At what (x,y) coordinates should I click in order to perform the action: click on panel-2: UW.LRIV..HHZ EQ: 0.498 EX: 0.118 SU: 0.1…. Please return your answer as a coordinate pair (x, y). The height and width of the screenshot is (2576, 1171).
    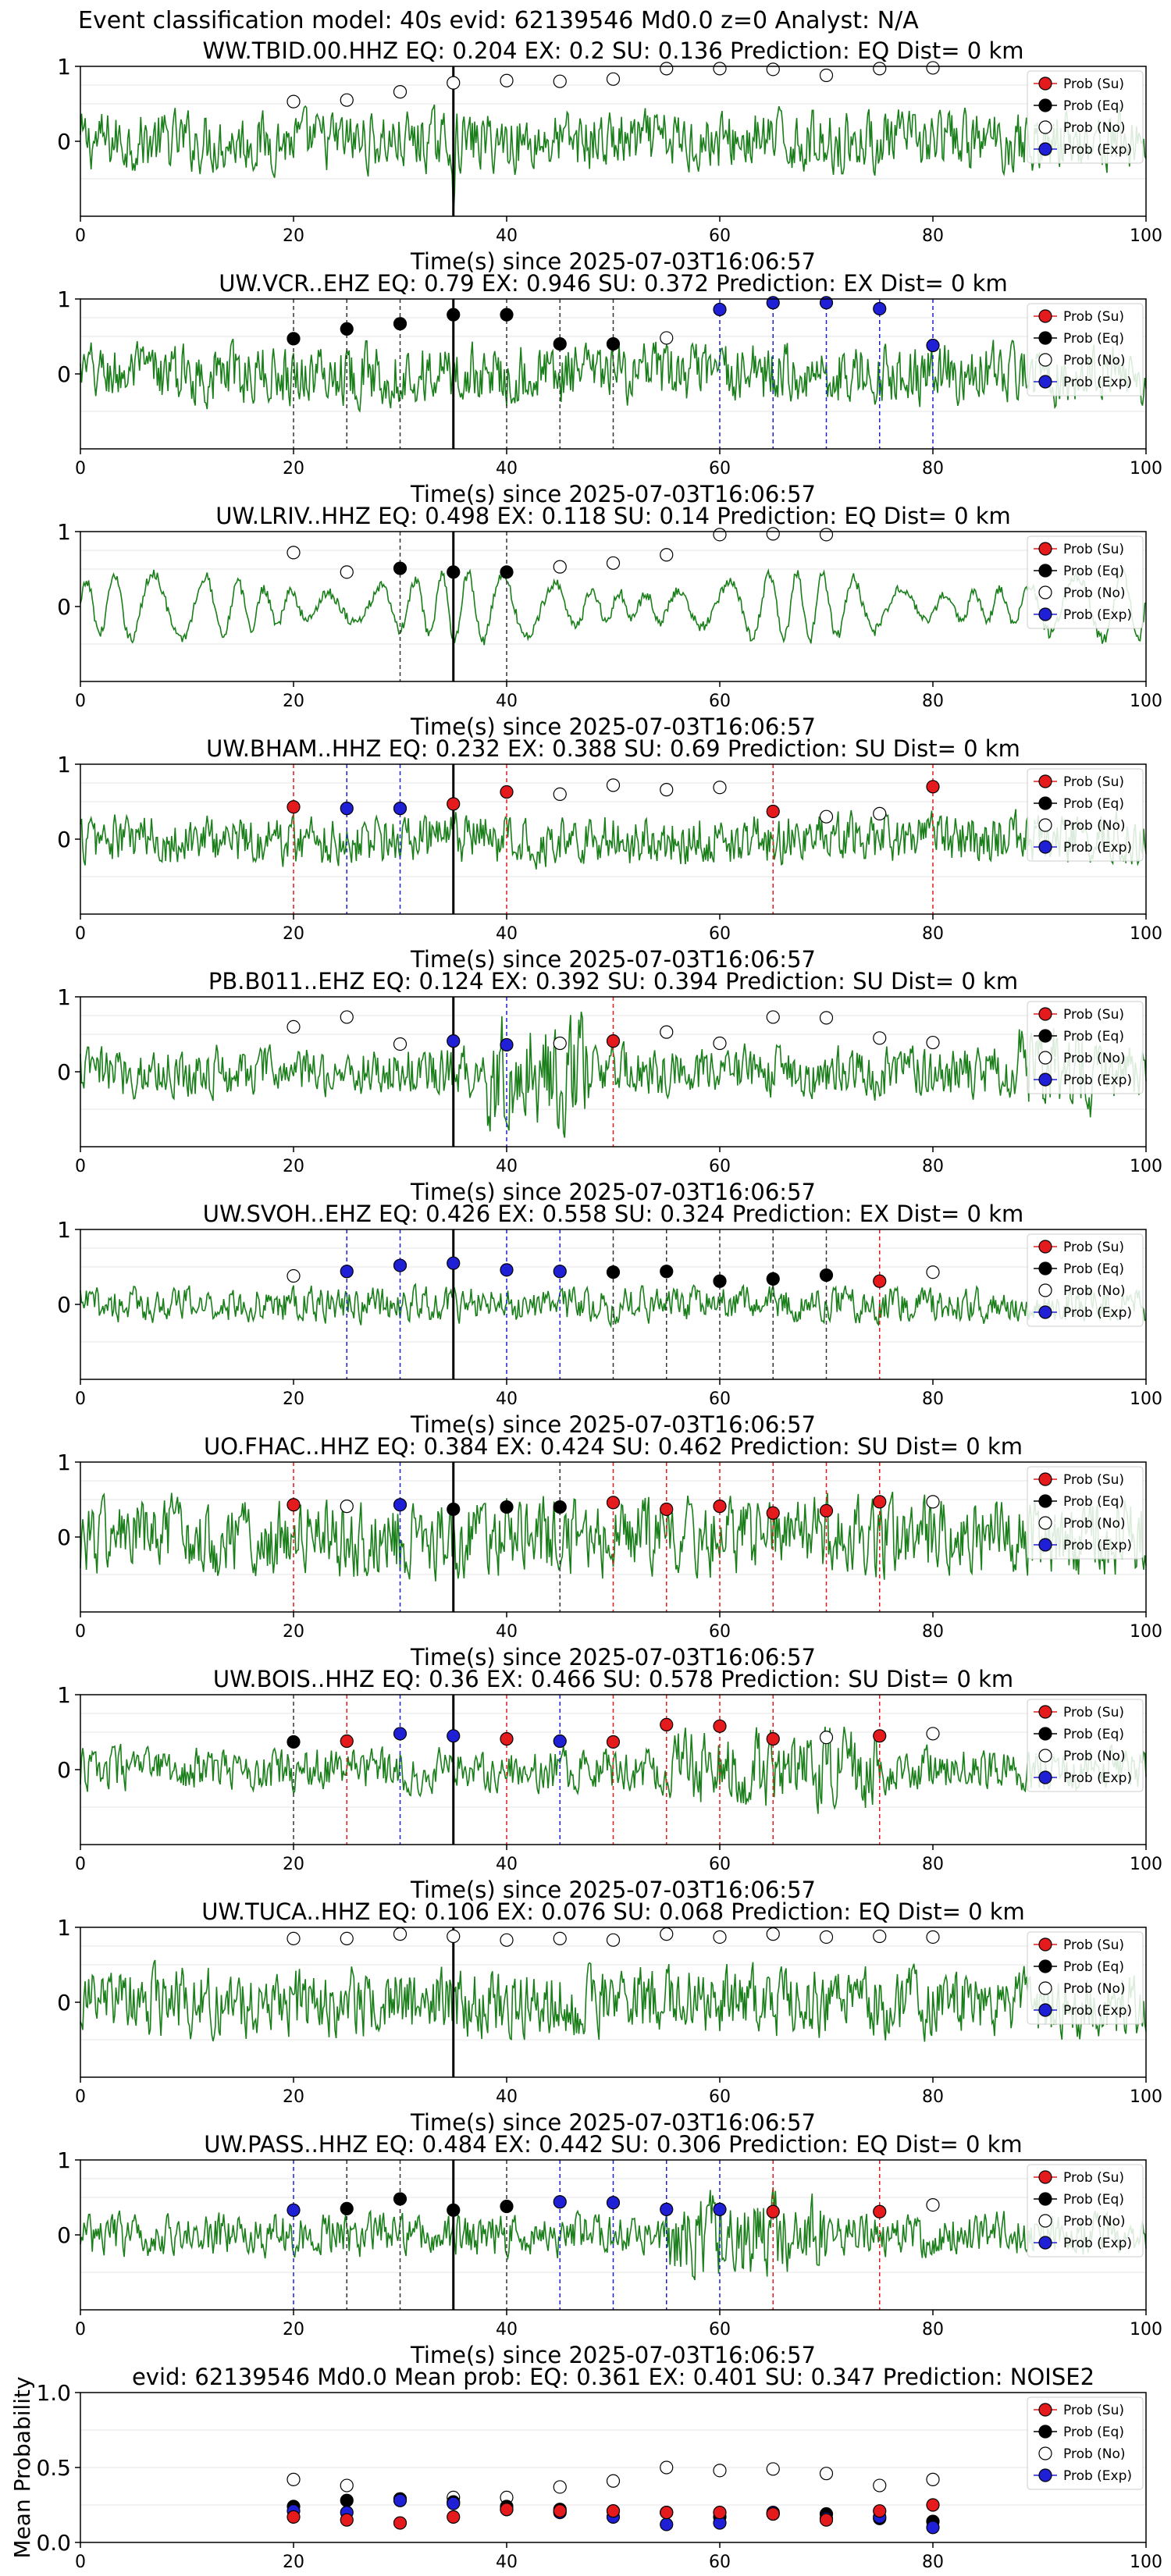
    Looking at the image, I should click on (609, 621).